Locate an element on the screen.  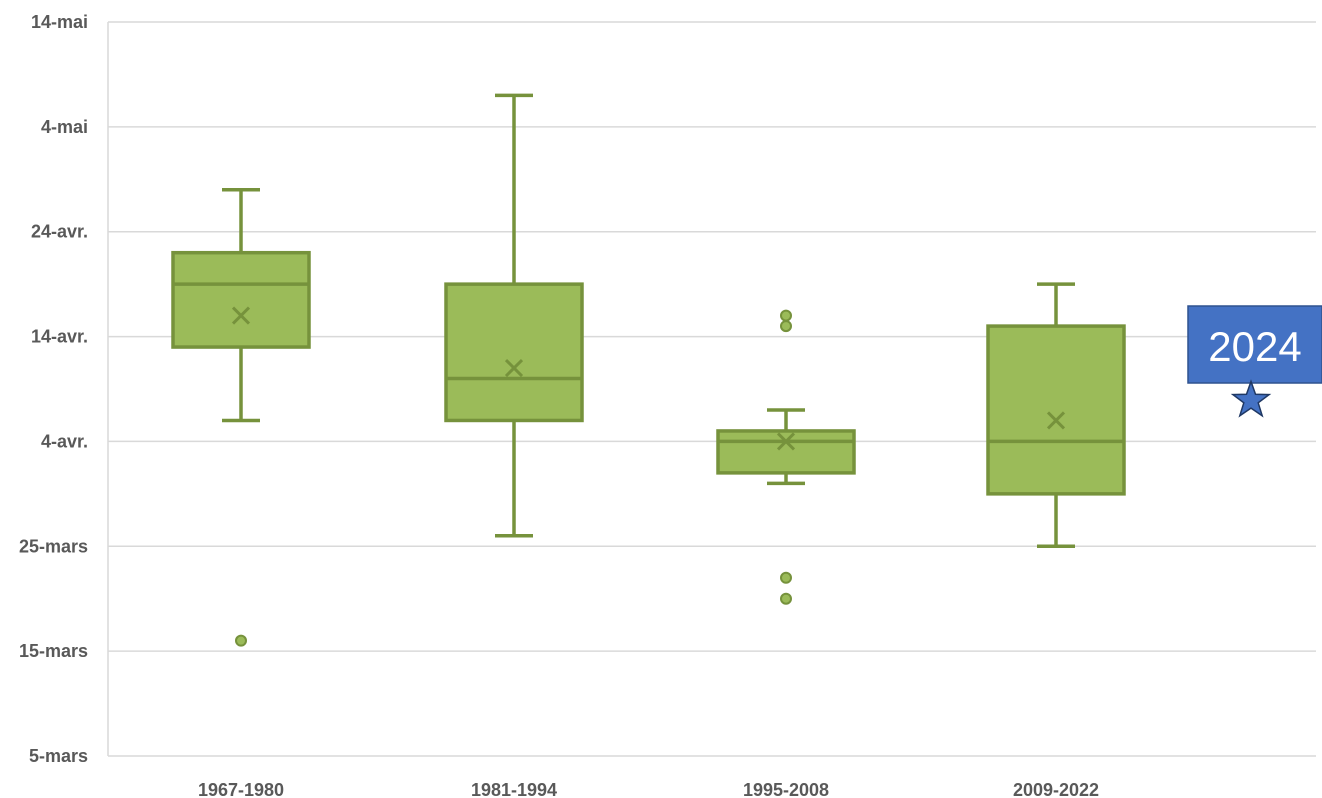
box-1981-1994 is located at coordinates (514, 315).